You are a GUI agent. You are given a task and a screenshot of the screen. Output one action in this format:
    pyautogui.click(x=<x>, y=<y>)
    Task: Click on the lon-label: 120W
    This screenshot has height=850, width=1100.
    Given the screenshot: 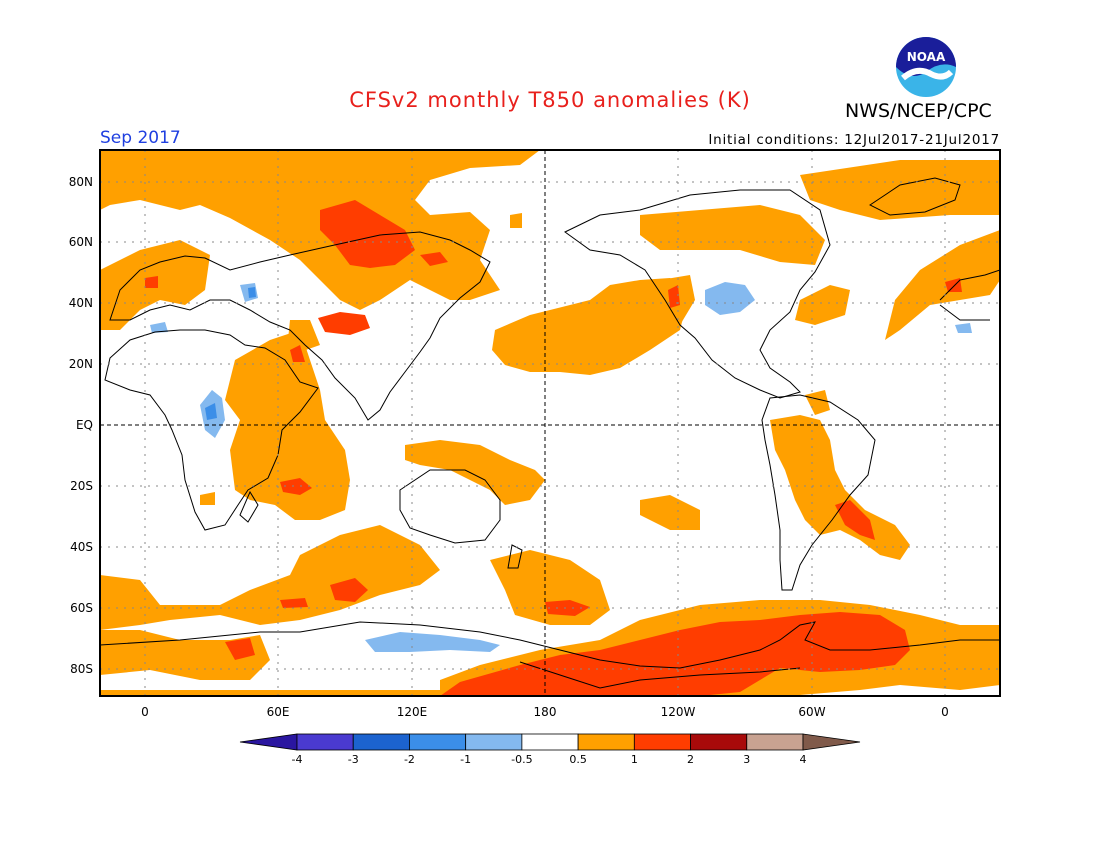 What is the action you would take?
    pyautogui.click(x=678, y=712)
    